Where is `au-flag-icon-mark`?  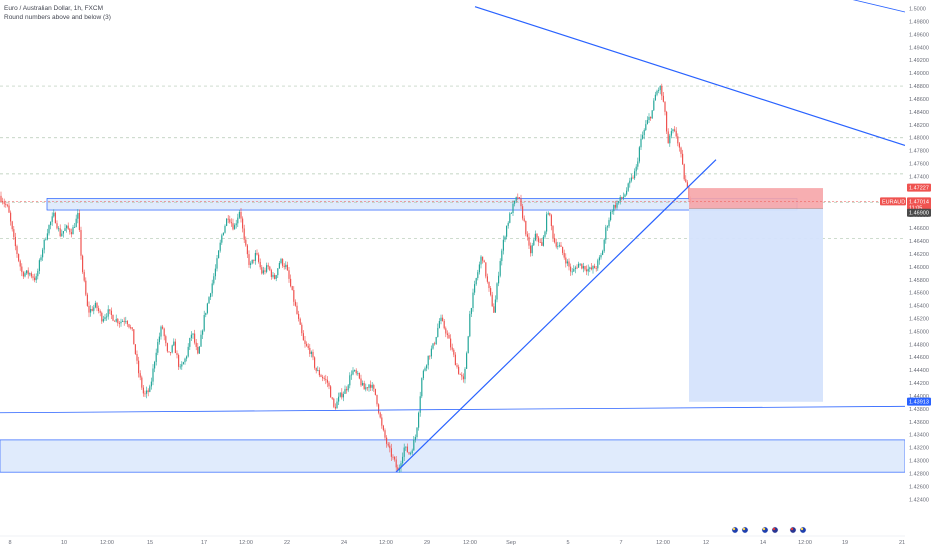
au-flag-icon-mark is located at coordinates (792, 529).